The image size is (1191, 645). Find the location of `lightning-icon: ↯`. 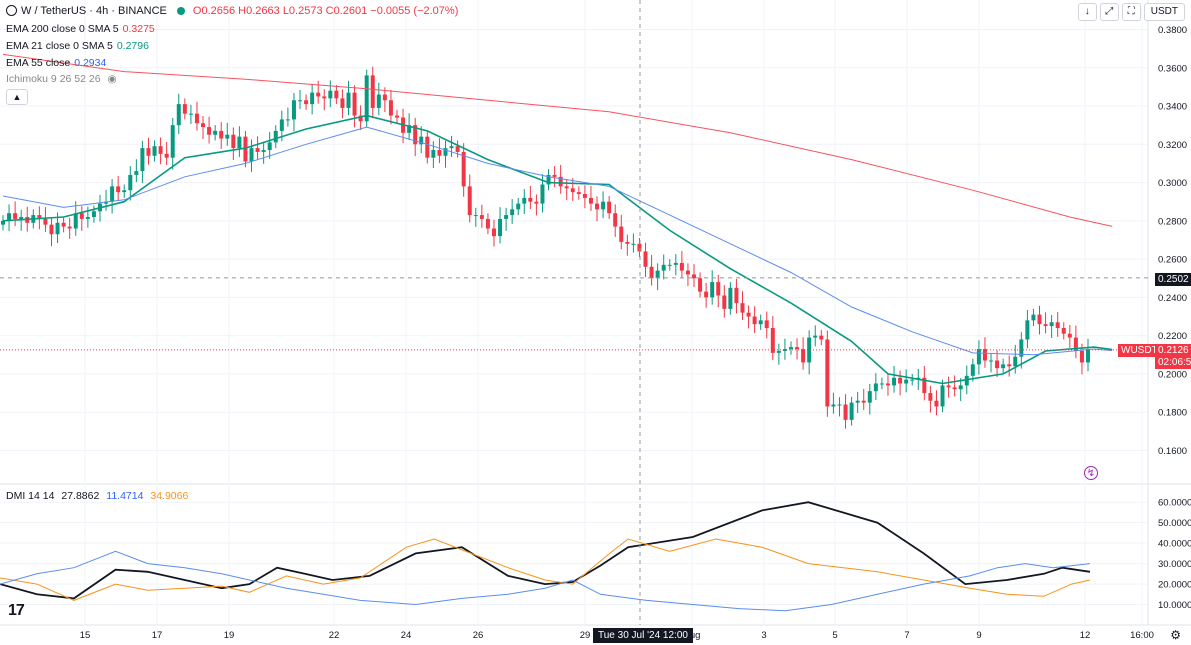

lightning-icon: ↯ is located at coordinates (1091, 473).